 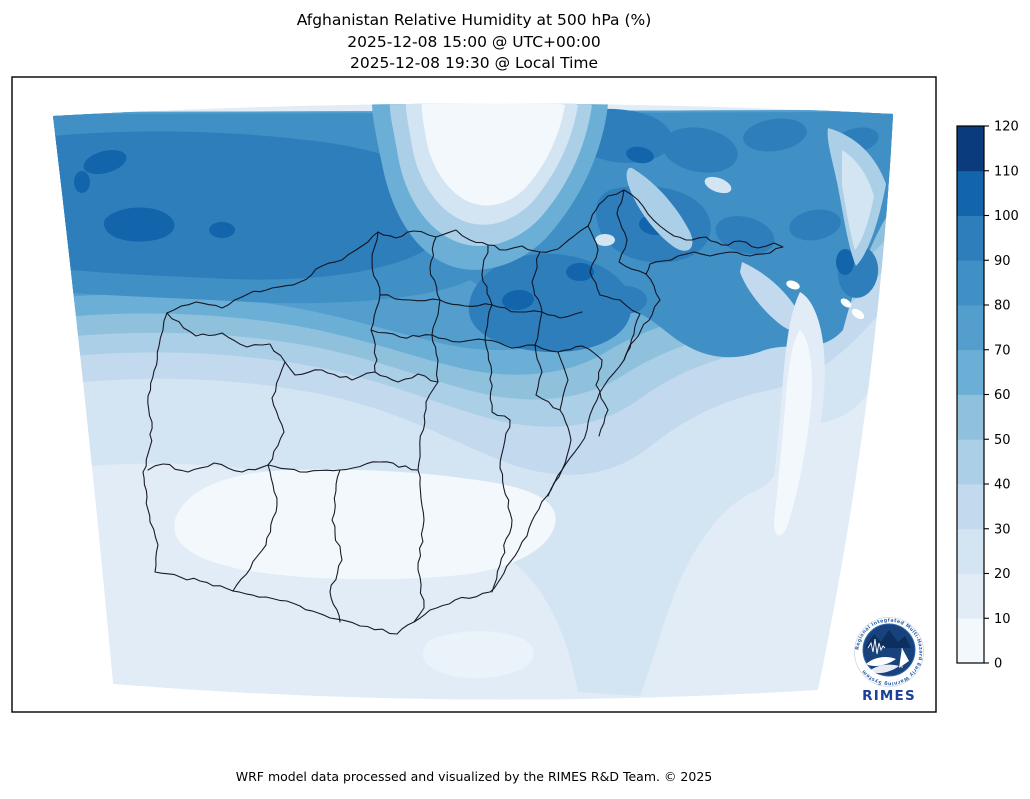 I want to click on logo-mountains, so click(x=888, y=639).